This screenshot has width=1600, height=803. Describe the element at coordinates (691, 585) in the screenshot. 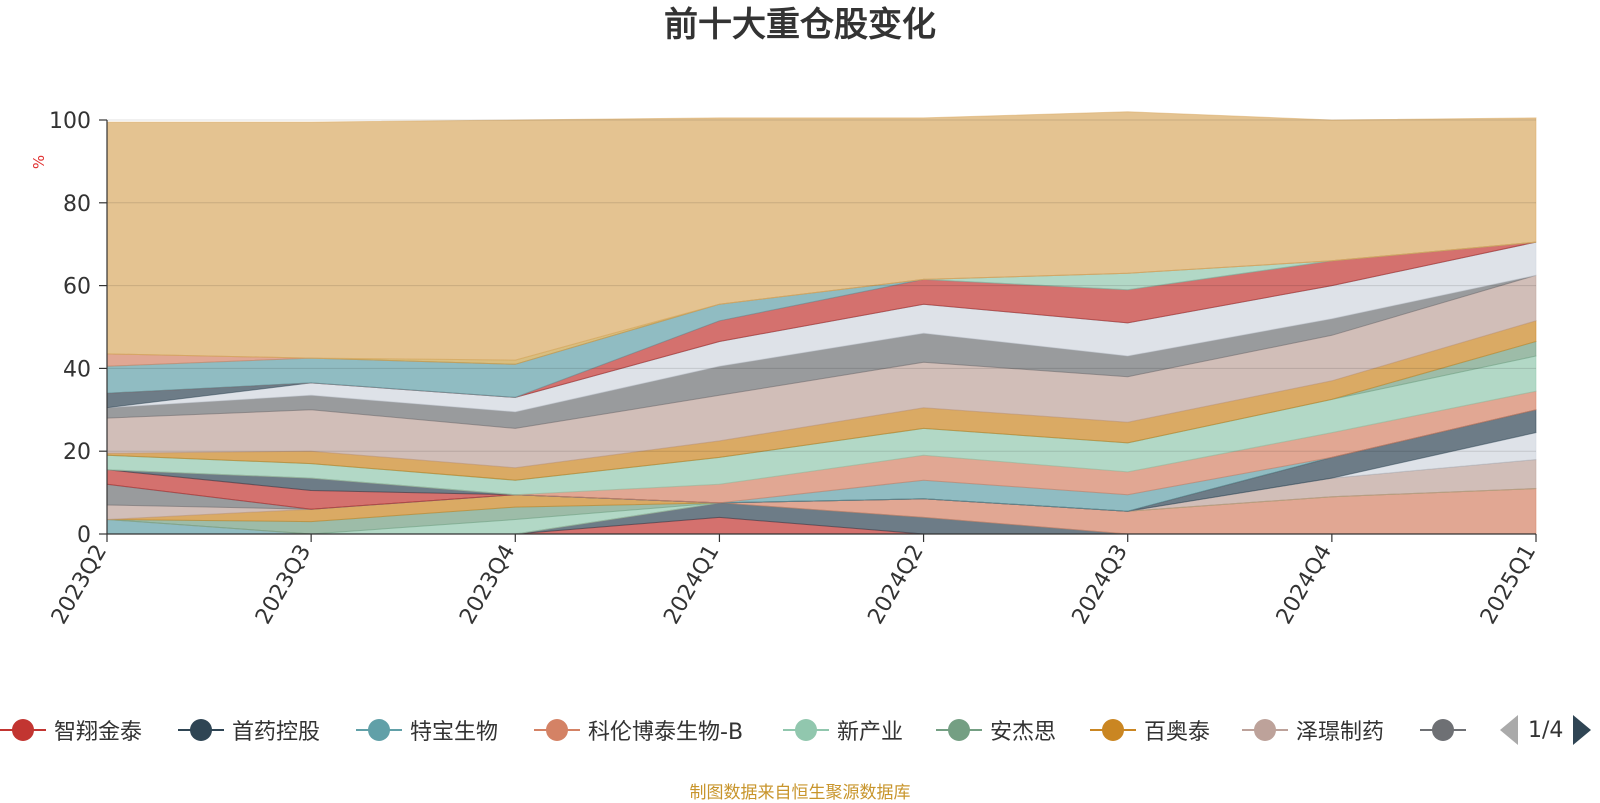

I see `x-tick-label: 2024Q1` at that location.